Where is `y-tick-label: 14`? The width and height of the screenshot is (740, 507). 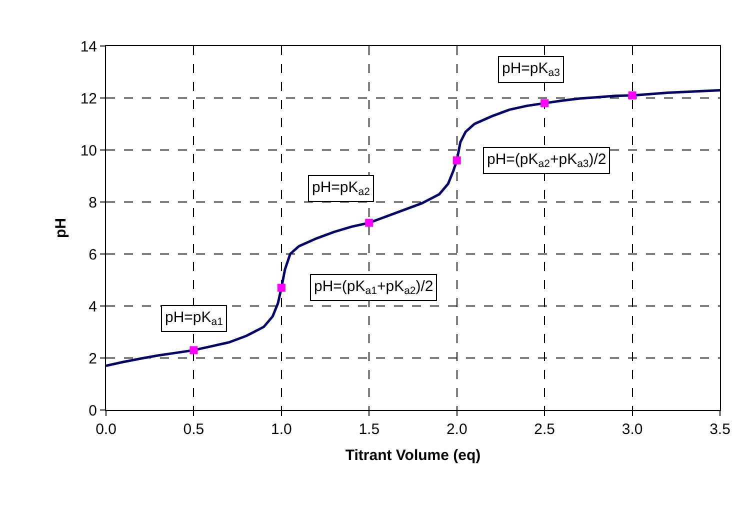
y-tick-label: 14 is located at coordinates (88, 47).